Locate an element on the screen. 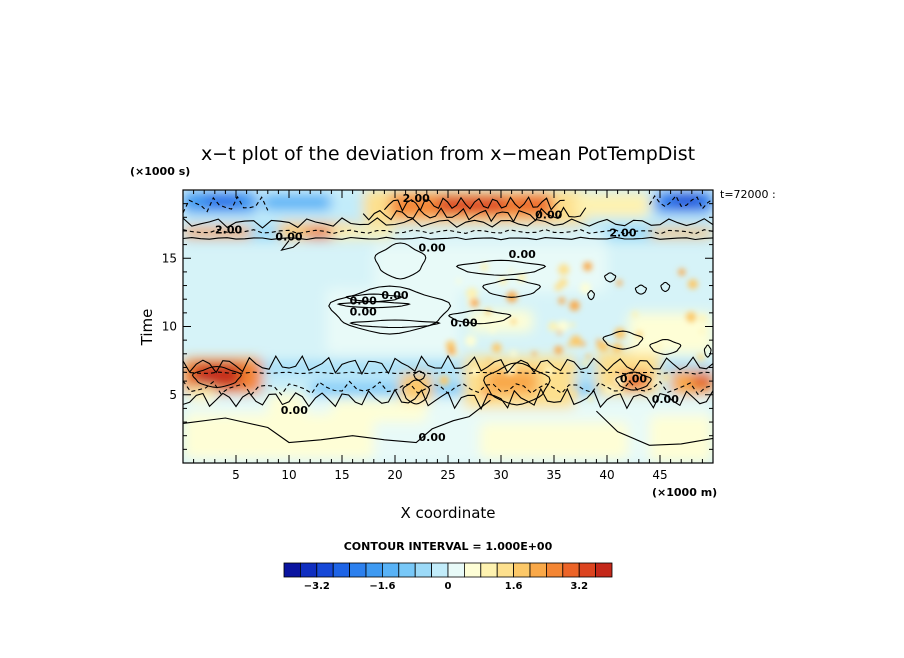 Image resolution: width=904 pixels, height=658 pixels. x-tick-label: 25 is located at coordinates (447, 475).